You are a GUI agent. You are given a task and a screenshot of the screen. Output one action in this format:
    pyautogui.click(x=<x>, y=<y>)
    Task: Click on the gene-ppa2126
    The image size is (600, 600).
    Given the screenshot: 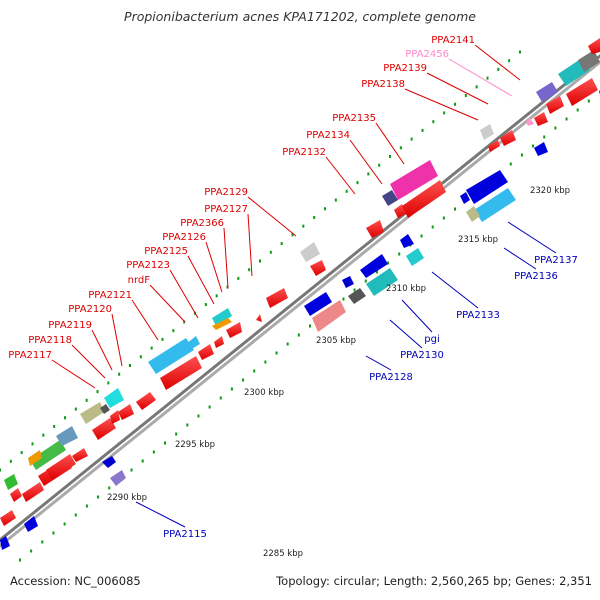 What is the action you would take?
    pyautogui.click(x=222, y=317)
    